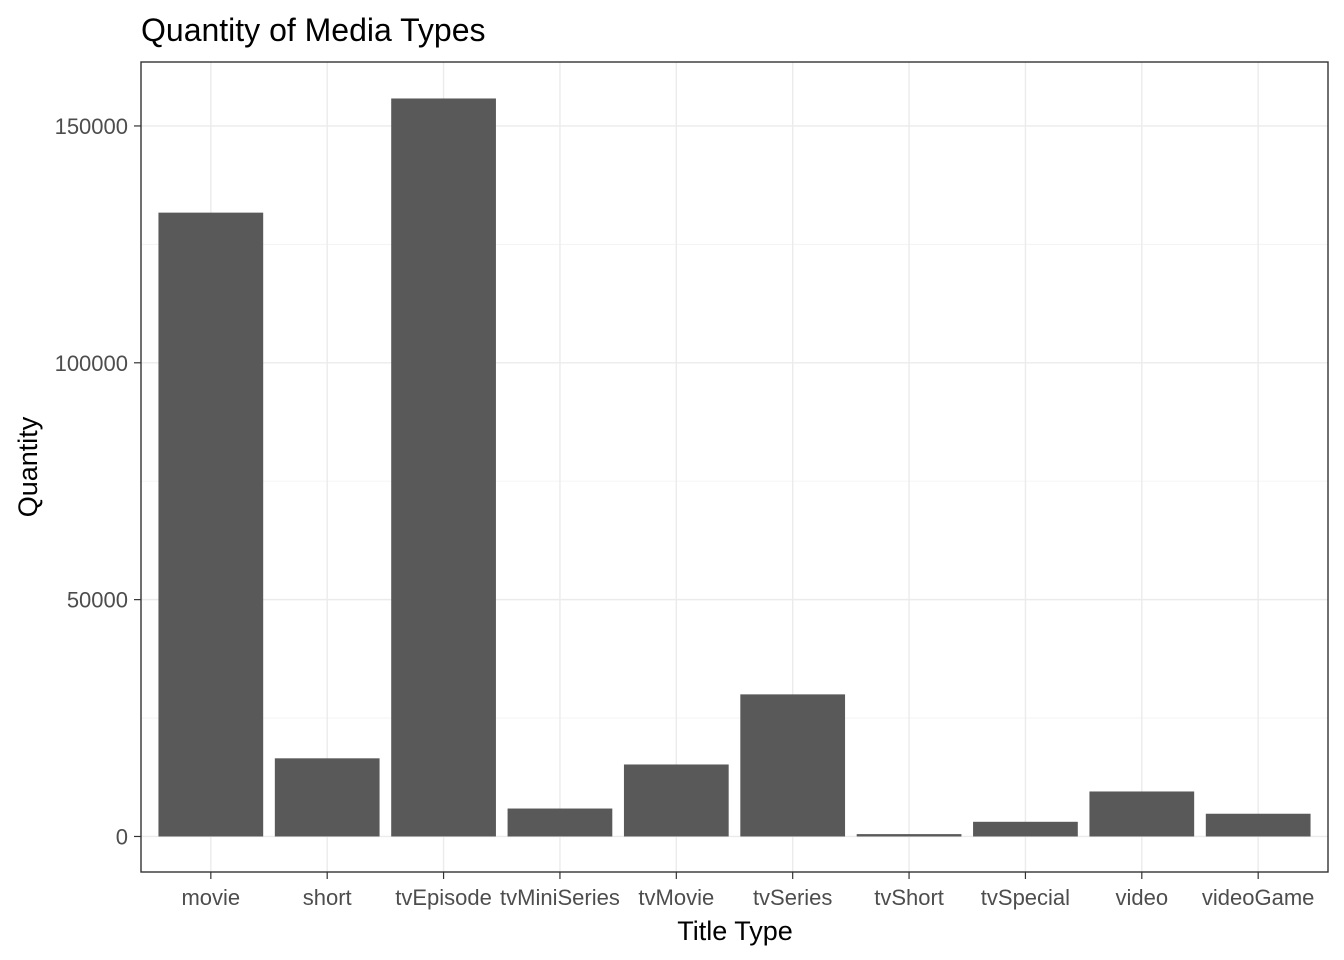 This screenshot has width=1344, height=960. What do you see at coordinates (443, 467) in the screenshot?
I see `bar-tvEpisode` at bounding box center [443, 467].